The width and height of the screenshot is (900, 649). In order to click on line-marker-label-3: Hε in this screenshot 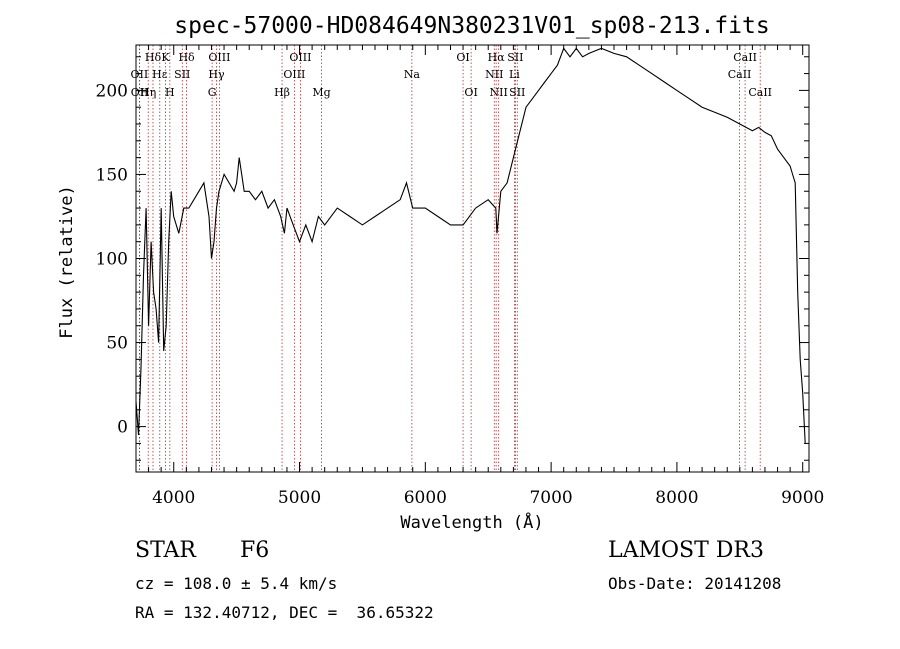, I will do `click(160, 74)`.